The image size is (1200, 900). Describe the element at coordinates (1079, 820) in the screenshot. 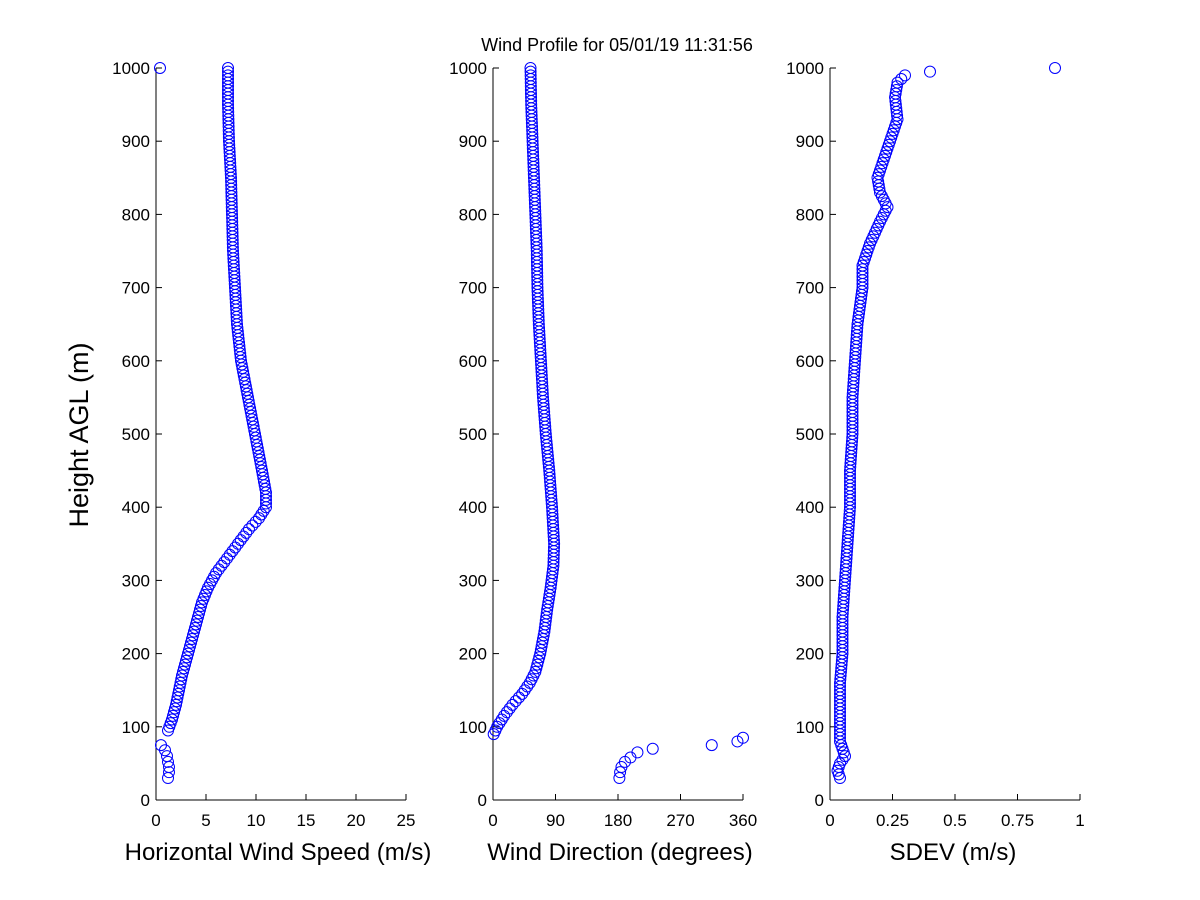

I see `sdev-x-tick-label: 1` at that location.